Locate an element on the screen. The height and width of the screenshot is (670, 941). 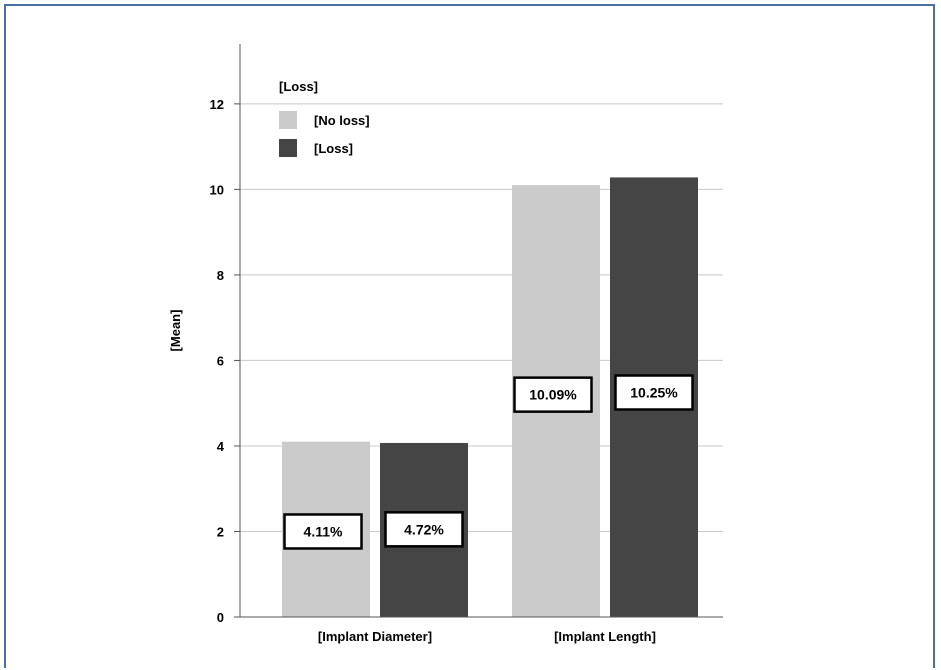
y-tick-label: 8 is located at coordinates (220, 275).